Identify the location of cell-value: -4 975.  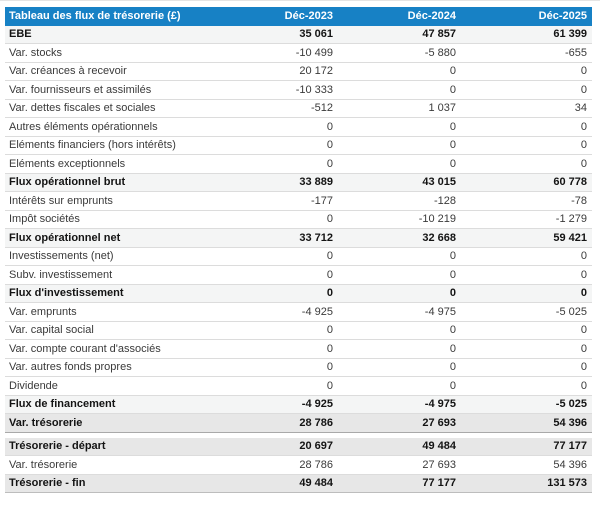
(398, 312).